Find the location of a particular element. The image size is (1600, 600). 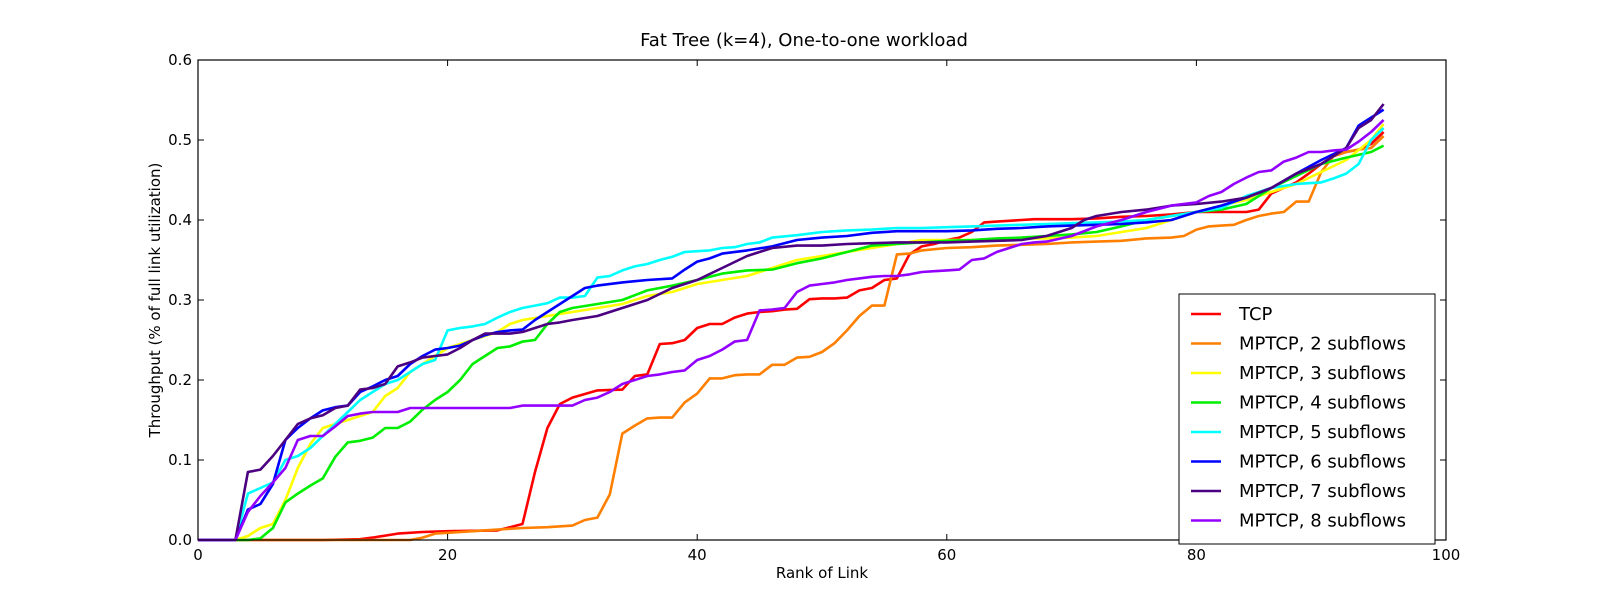

chart-title: Fat Tree (k=4), One-to-one workload is located at coordinates (804, 40).